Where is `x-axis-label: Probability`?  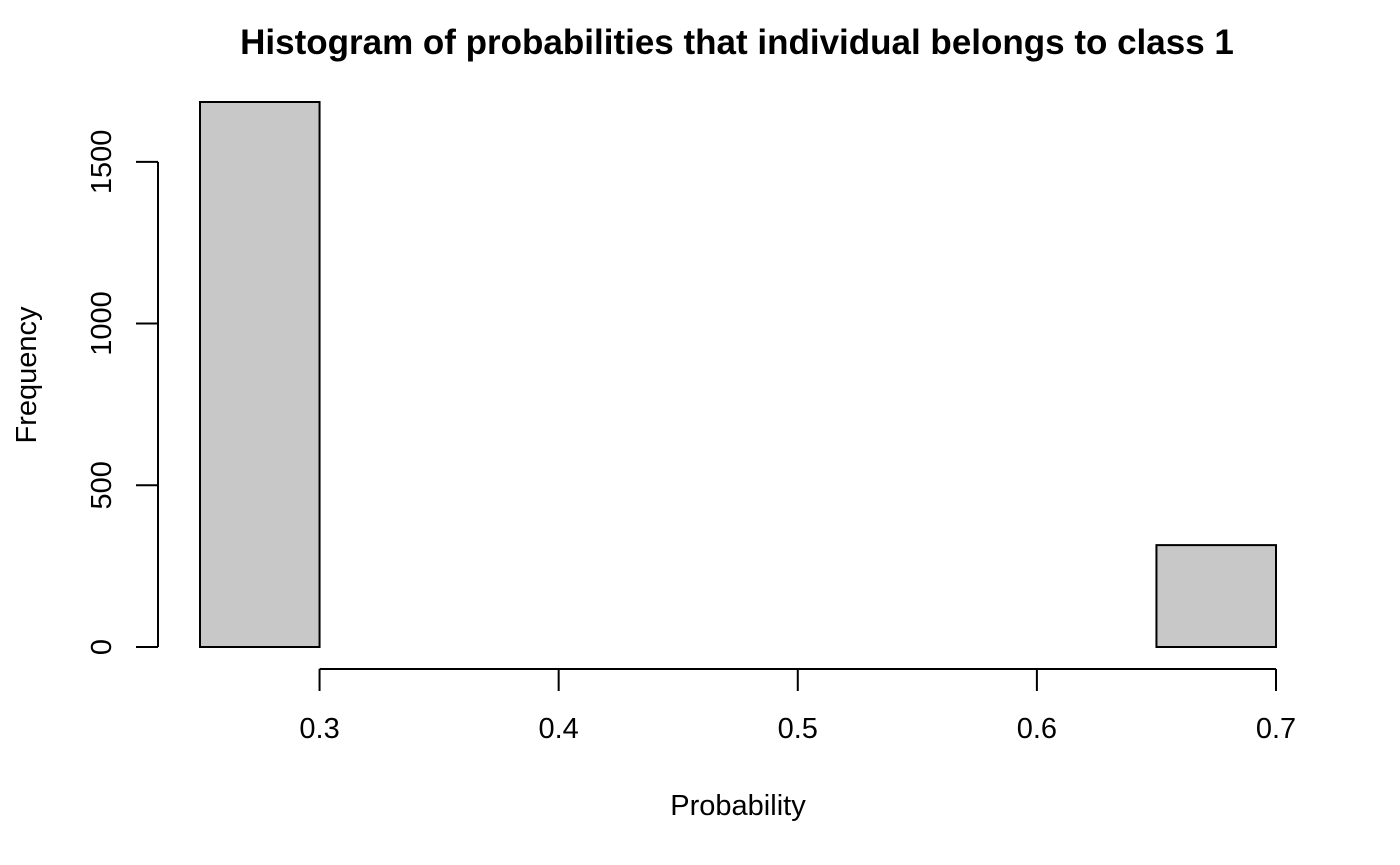
x-axis-label: Probability is located at coordinates (738, 806).